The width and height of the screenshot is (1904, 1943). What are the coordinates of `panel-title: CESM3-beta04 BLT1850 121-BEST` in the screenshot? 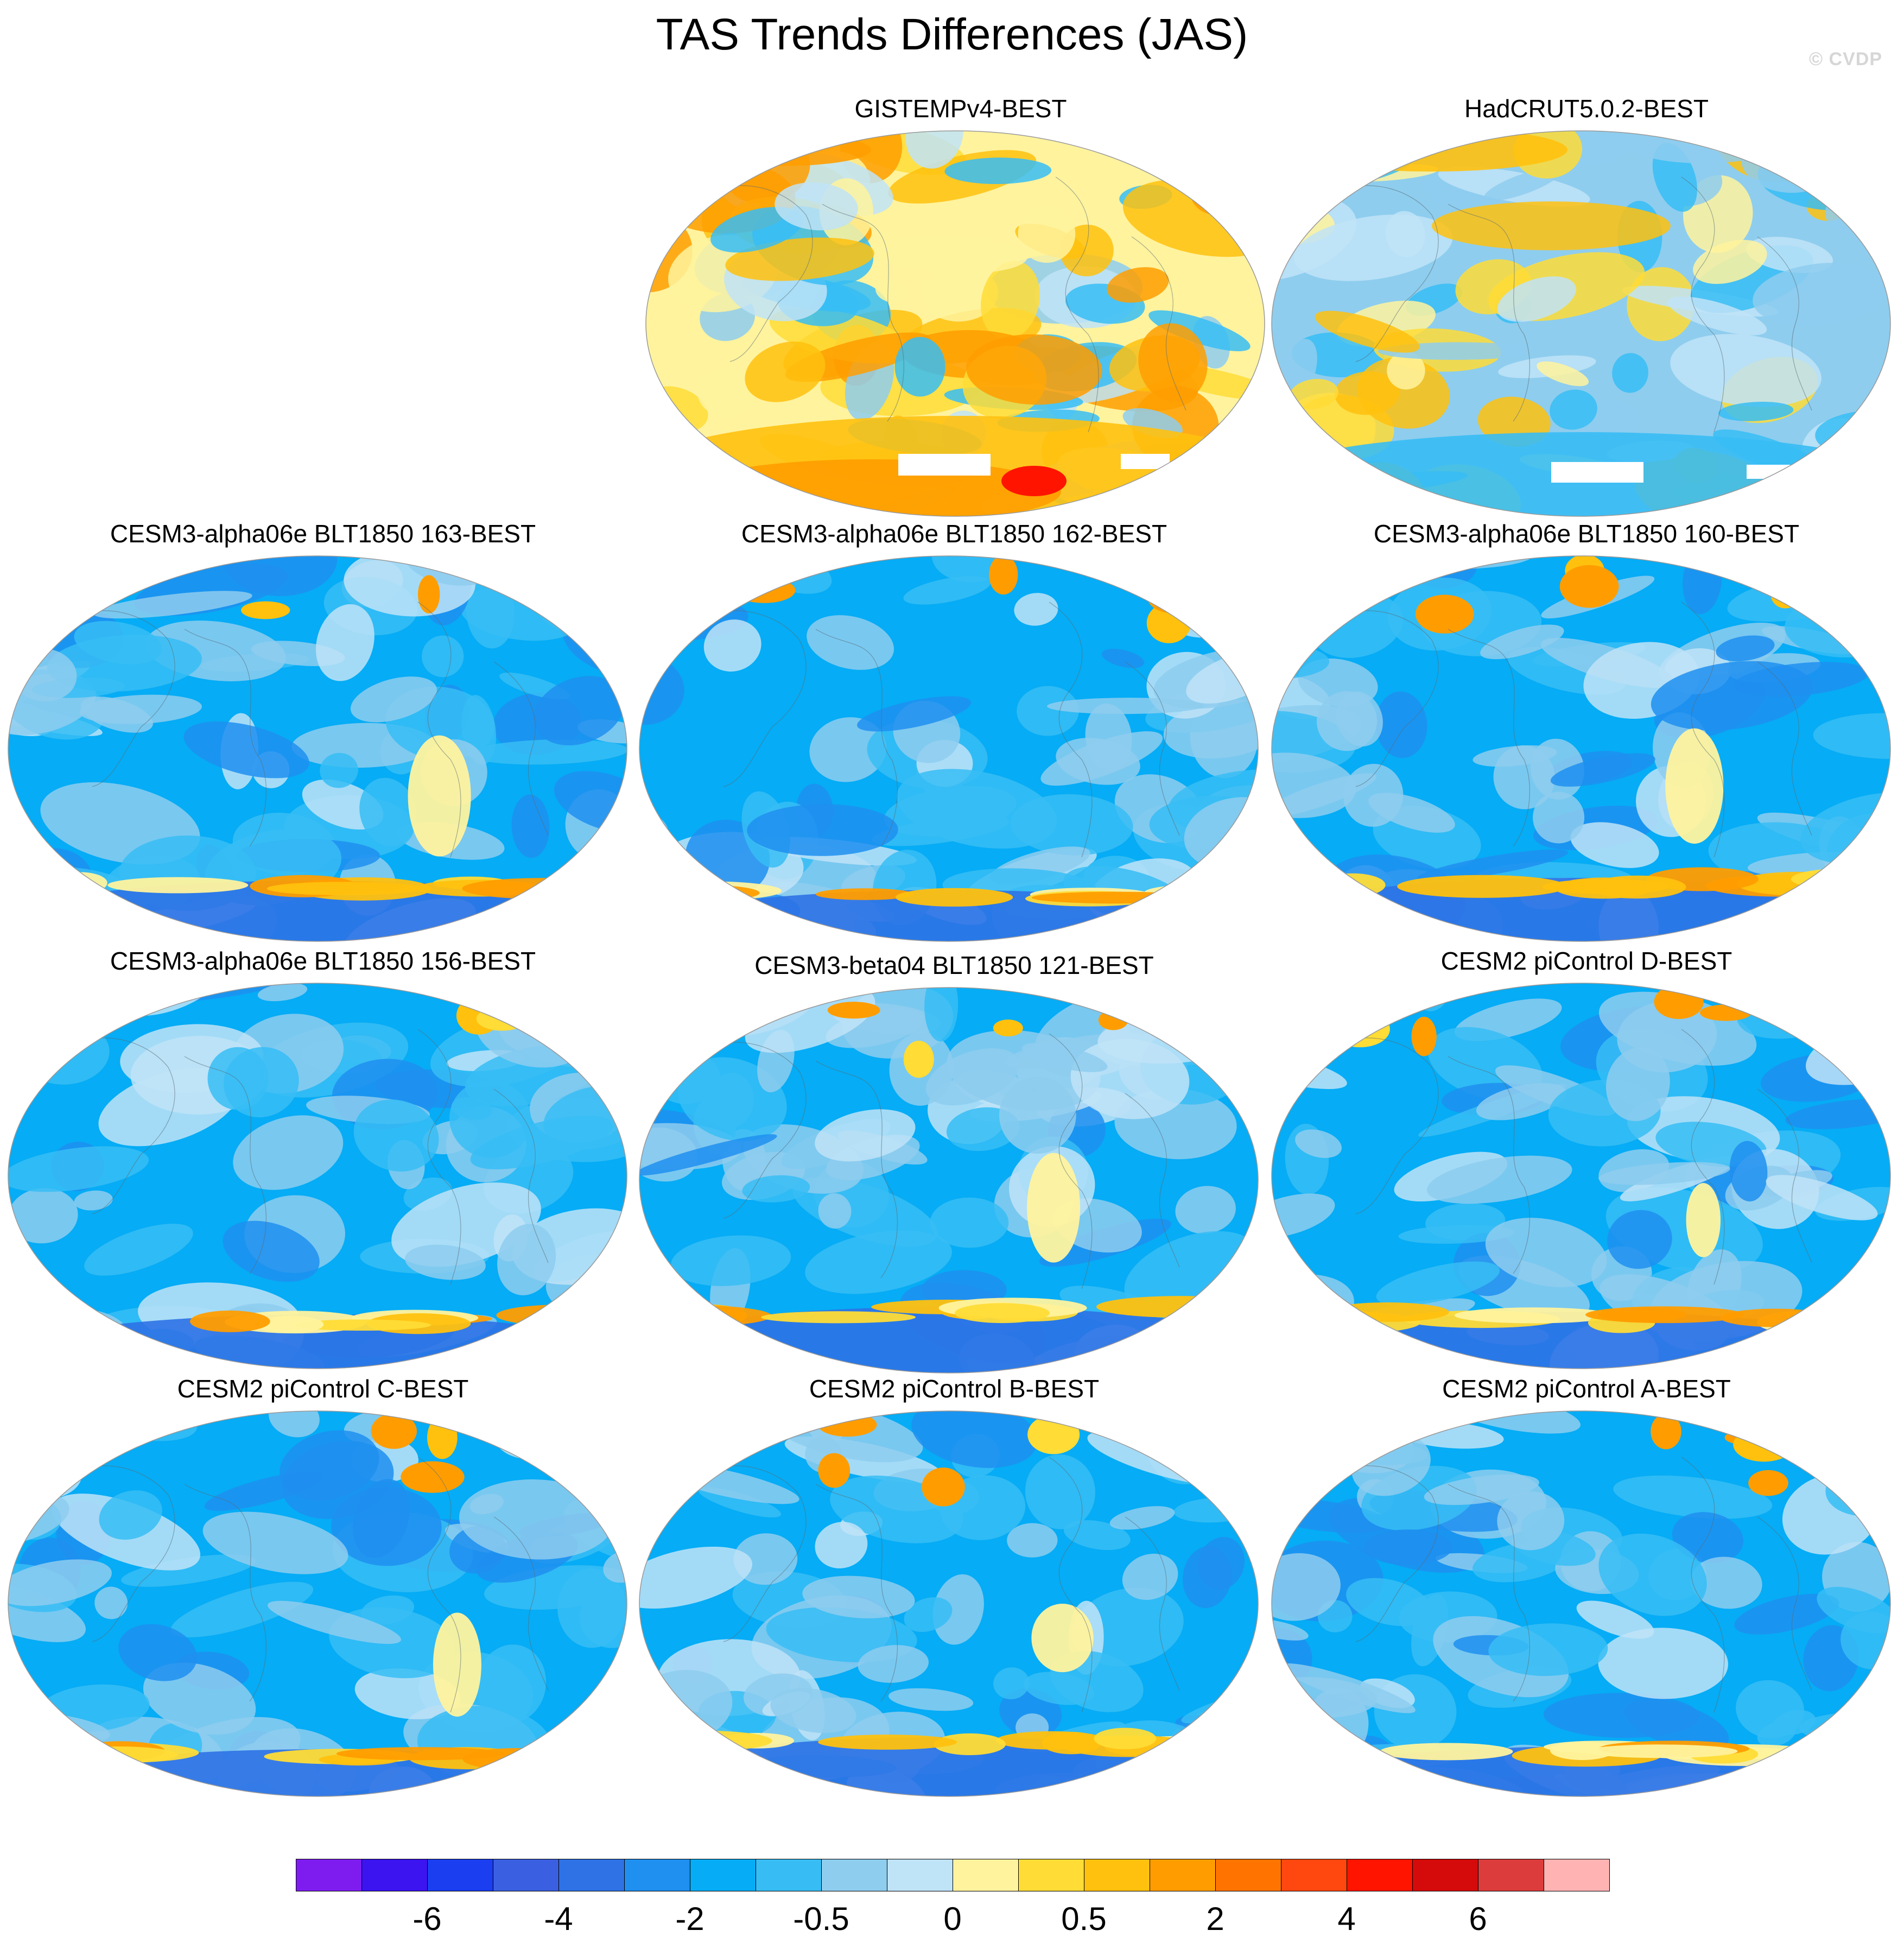 It's located at (954, 965).